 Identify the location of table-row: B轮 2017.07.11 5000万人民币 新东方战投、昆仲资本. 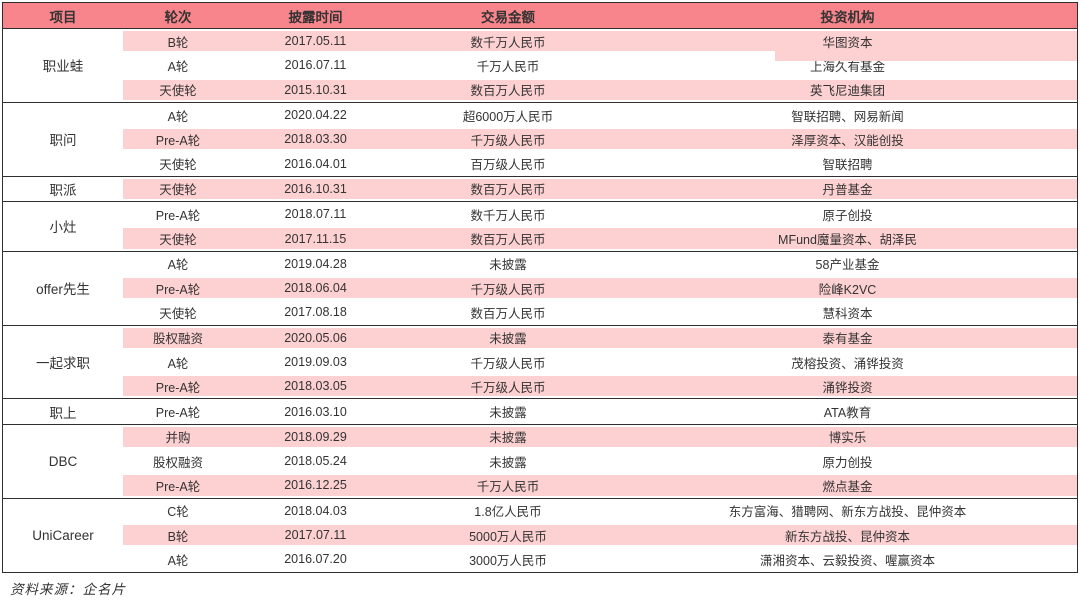
(600, 535).